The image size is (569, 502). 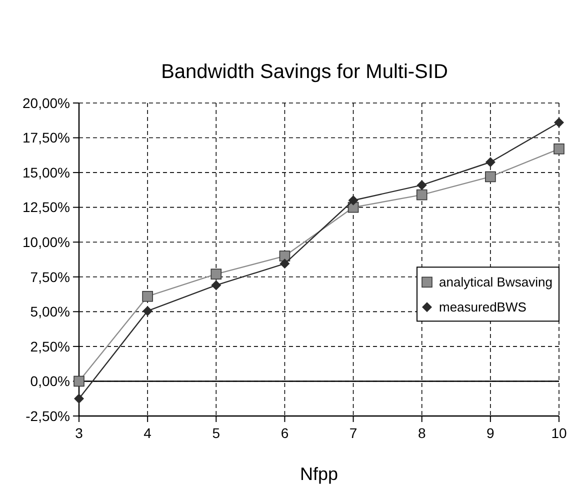 What do you see at coordinates (148, 433) in the screenshot?
I see `x-tick-label: 4` at bounding box center [148, 433].